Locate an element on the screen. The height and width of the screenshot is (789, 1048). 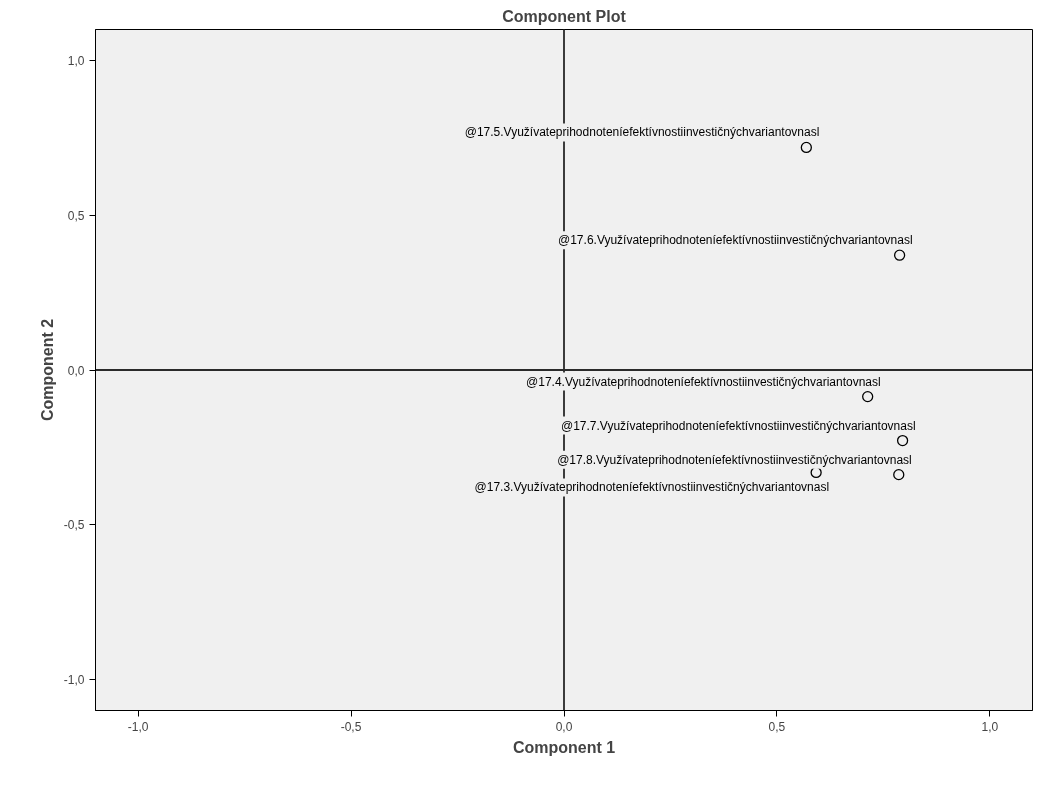
annotation: @17.8.Využívateprihodnoteníefektívnostiinvestičnýchvariantovnasl is located at coordinates (734, 459).